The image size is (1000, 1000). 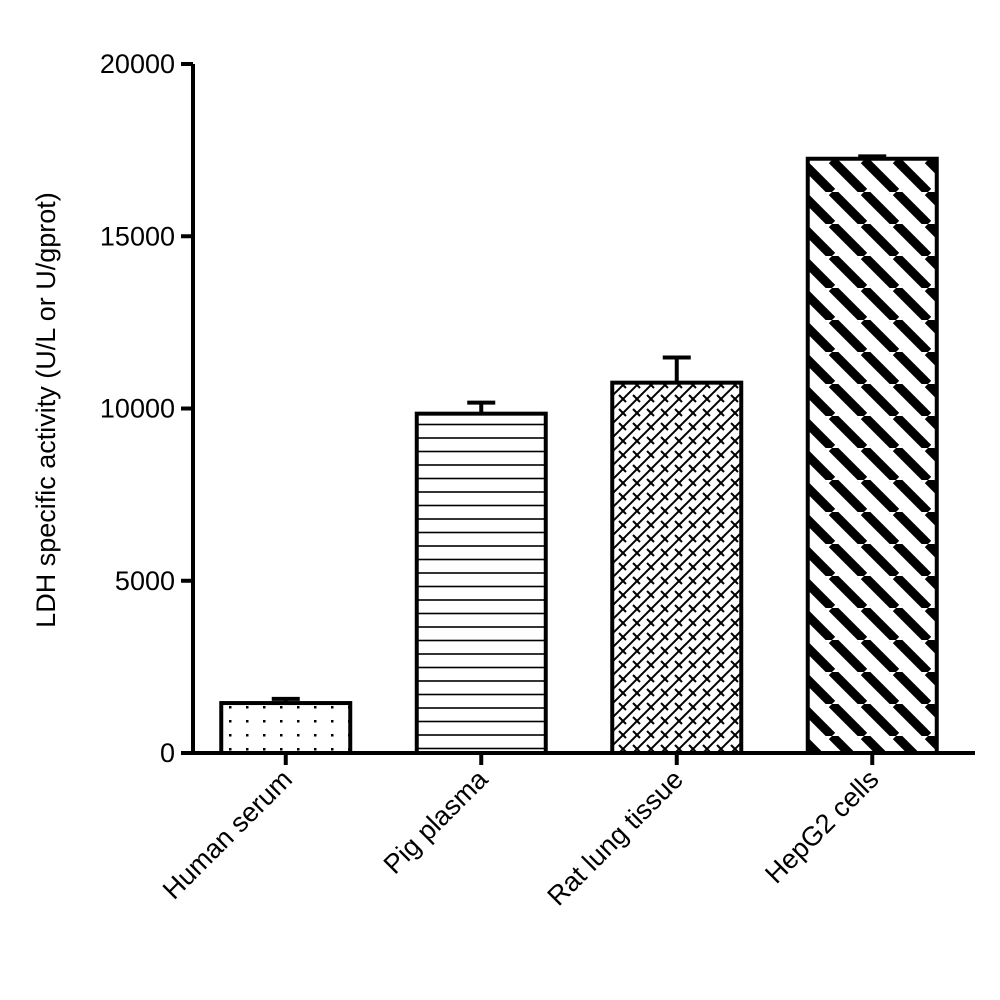 What do you see at coordinates (286, 728) in the screenshot?
I see `bar-human-serum` at bounding box center [286, 728].